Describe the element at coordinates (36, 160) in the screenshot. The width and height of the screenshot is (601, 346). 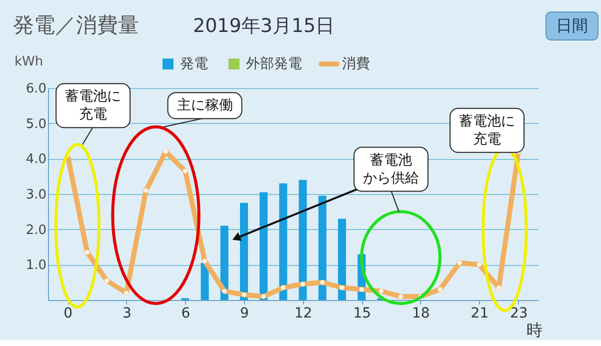
I see `y-tick-label: 4.0` at that location.